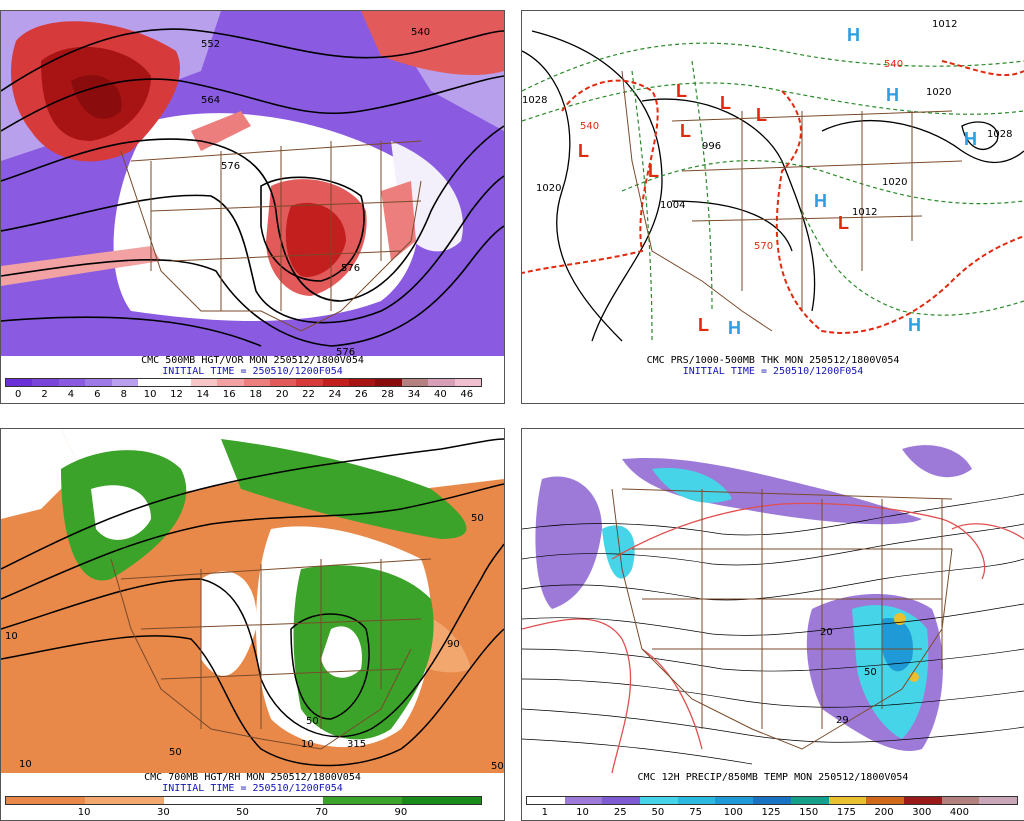  What do you see at coordinates (695, 812) in the screenshot?
I see `scale-tick-label: 75` at bounding box center [695, 812].